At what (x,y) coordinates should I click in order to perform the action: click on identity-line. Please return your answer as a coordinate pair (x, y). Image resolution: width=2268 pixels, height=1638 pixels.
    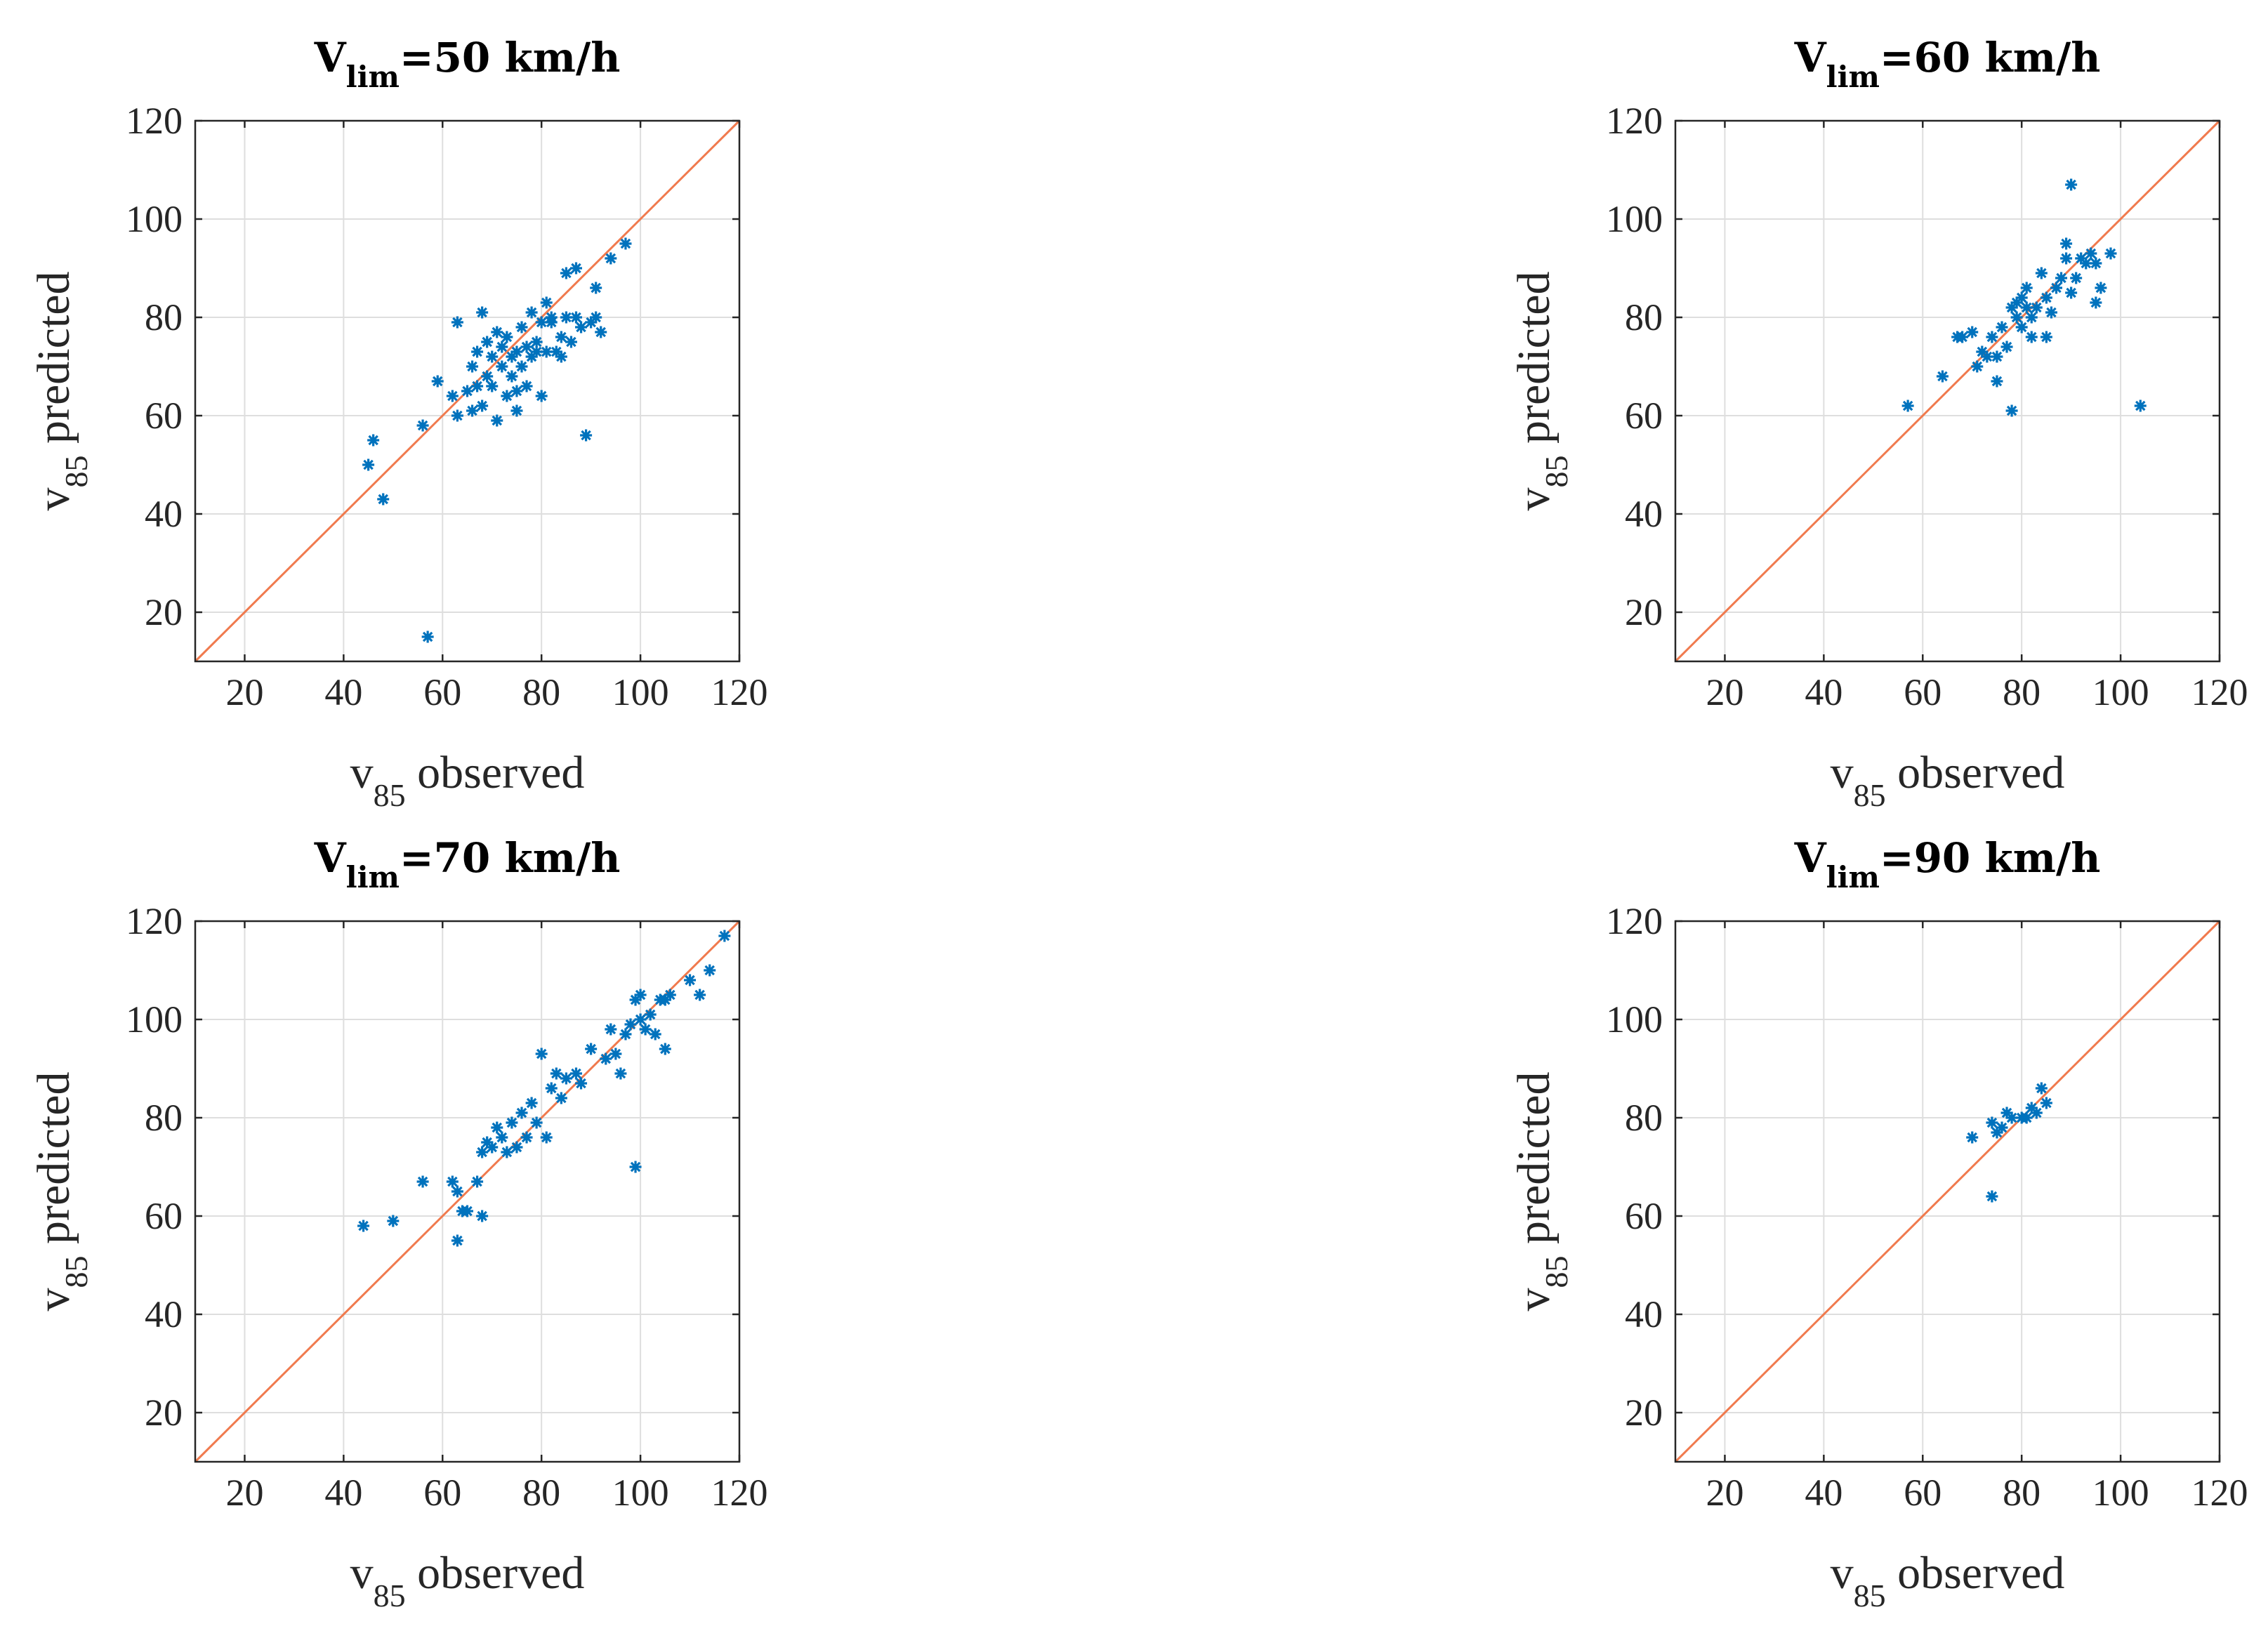
    Looking at the image, I should click on (467, 1192).